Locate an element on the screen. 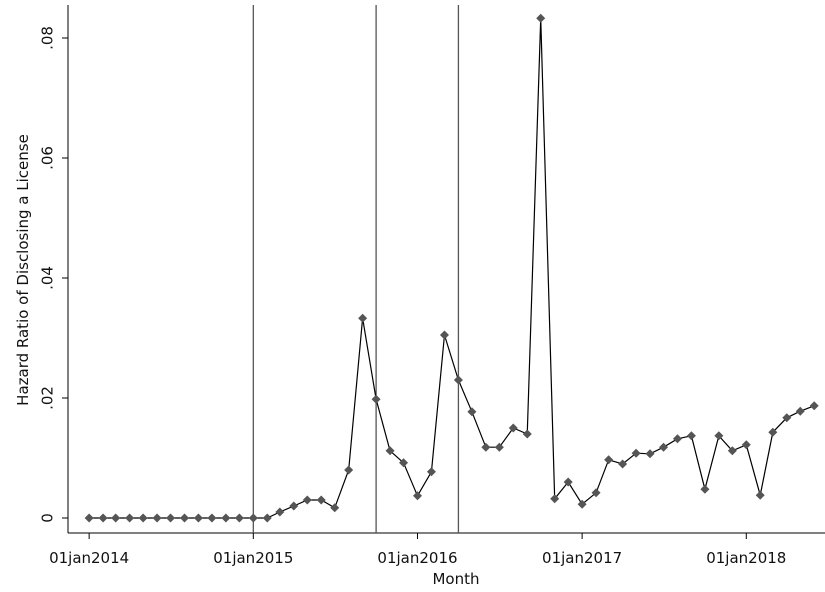 This screenshot has width=825, height=592. x-axis-title: Month is located at coordinates (455, 579).